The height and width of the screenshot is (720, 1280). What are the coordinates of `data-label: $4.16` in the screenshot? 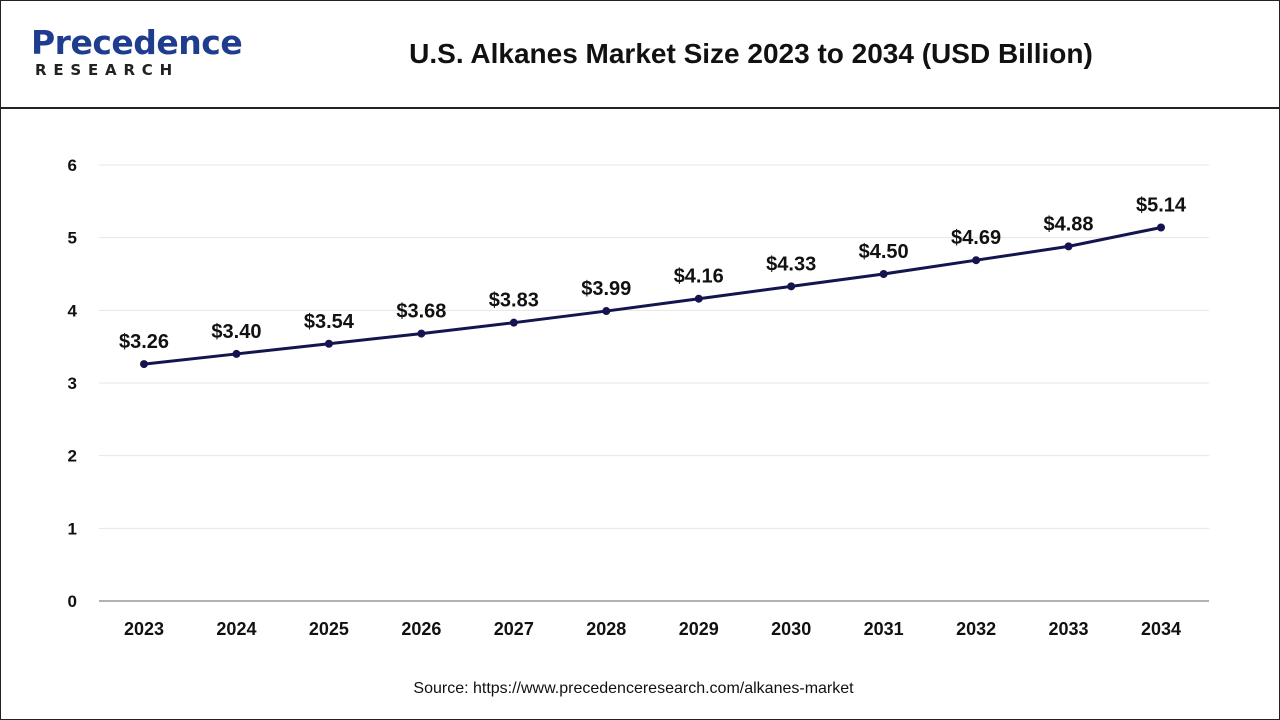 It's located at (699, 277).